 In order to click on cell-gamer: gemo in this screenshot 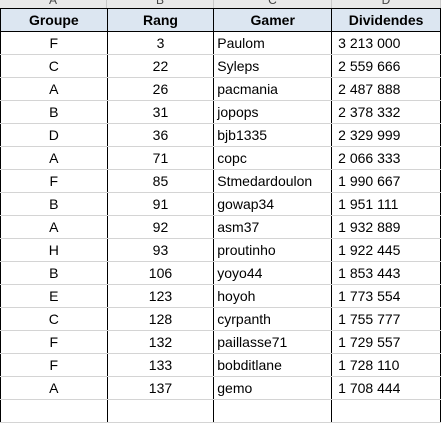, I will do `click(273, 388)`.